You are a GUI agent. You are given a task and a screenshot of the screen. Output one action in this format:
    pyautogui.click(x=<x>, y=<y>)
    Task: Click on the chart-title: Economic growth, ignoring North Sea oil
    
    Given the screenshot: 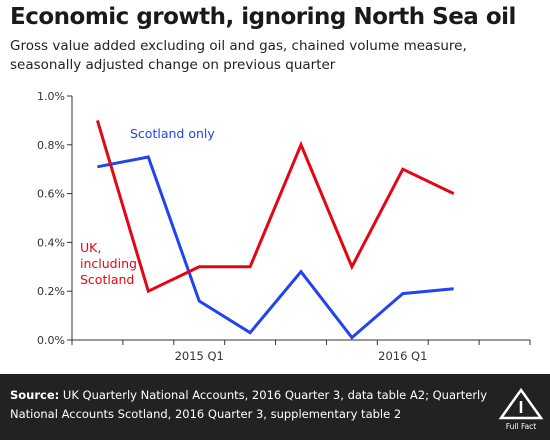 What is the action you would take?
    pyautogui.click(x=263, y=17)
    